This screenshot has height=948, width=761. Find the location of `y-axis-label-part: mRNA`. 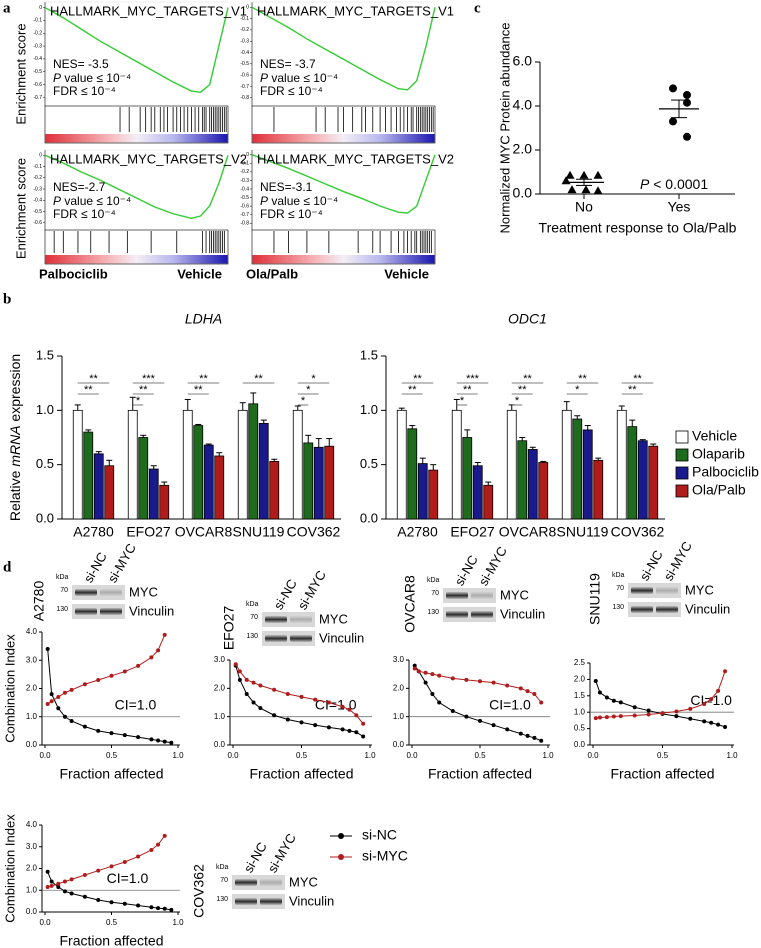

y-axis-label-part: mRNA is located at coordinates (15, 445).